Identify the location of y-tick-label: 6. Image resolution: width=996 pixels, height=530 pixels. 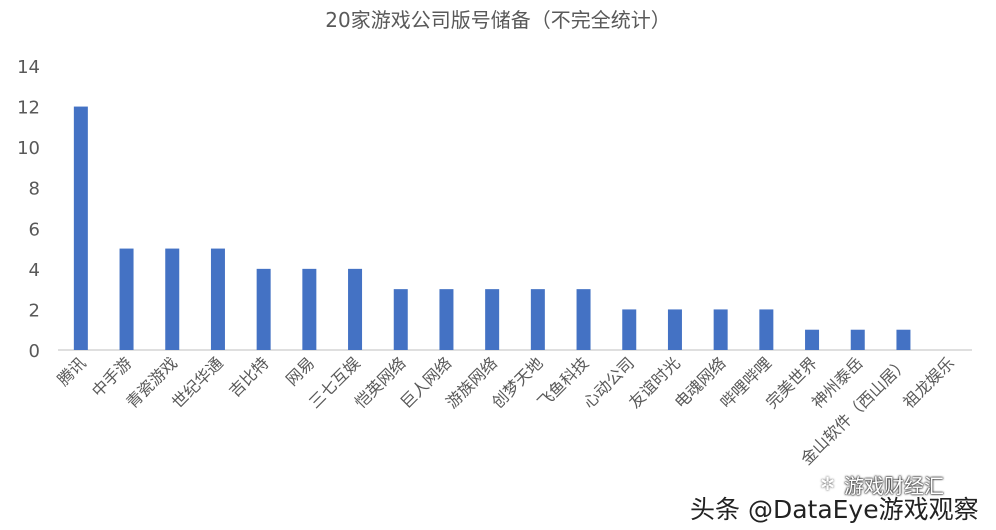
(34, 229).